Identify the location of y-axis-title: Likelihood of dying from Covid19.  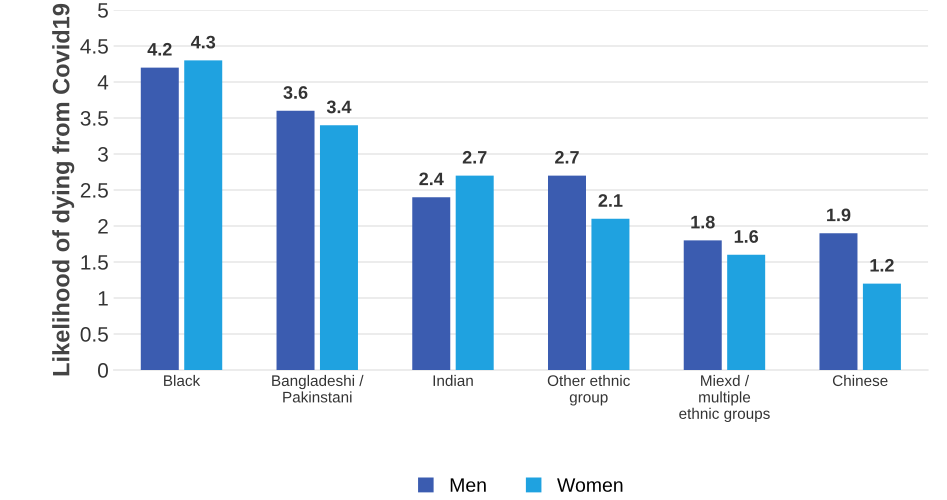
(63, 190).